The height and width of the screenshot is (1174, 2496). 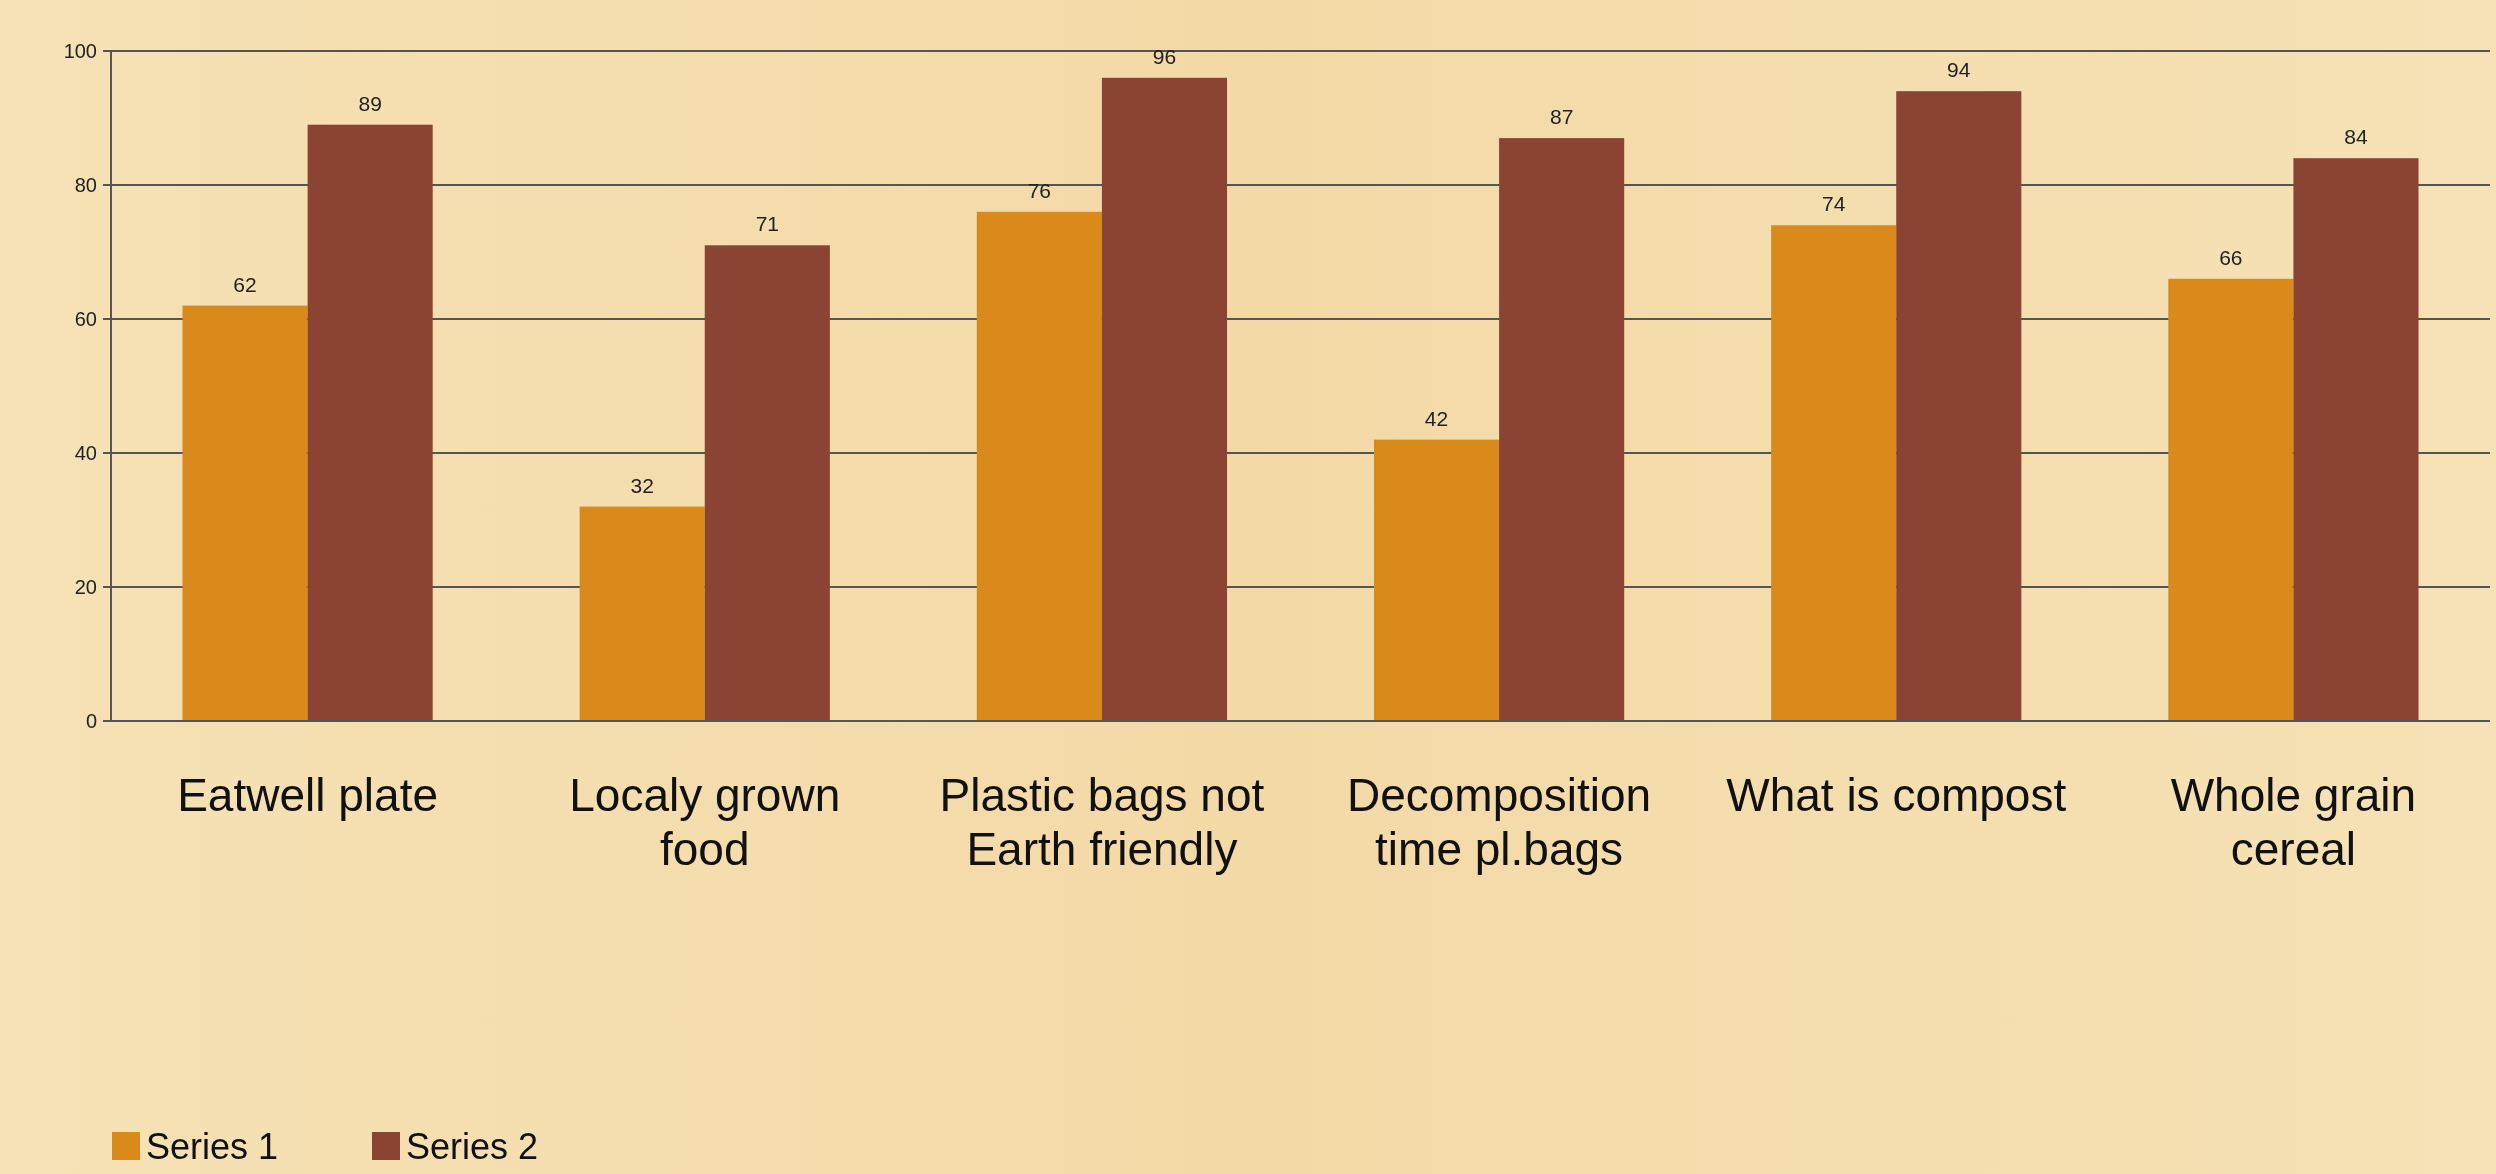 What do you see at coordinates (1039, 190) in the screenshot?
I see `data-label: 76` at bounding box center [1039, 190].